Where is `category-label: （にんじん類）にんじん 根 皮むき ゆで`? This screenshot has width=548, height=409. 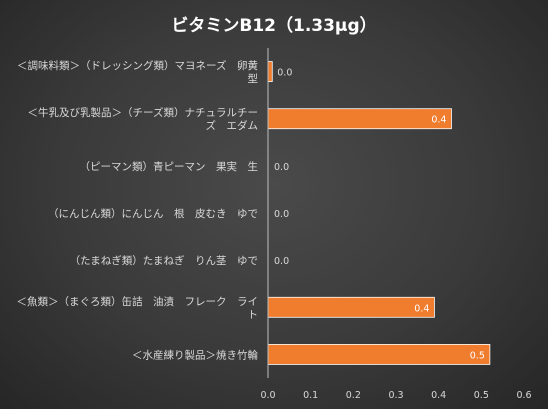 category-label: （にんじん類）にんじん 根 皮むき ゆで is located at coordinates (153, 213).